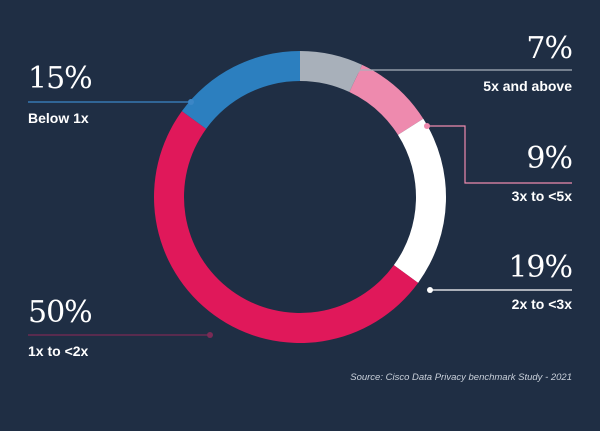  I want to click on slice-2x-to-3x, so click(419, 200).